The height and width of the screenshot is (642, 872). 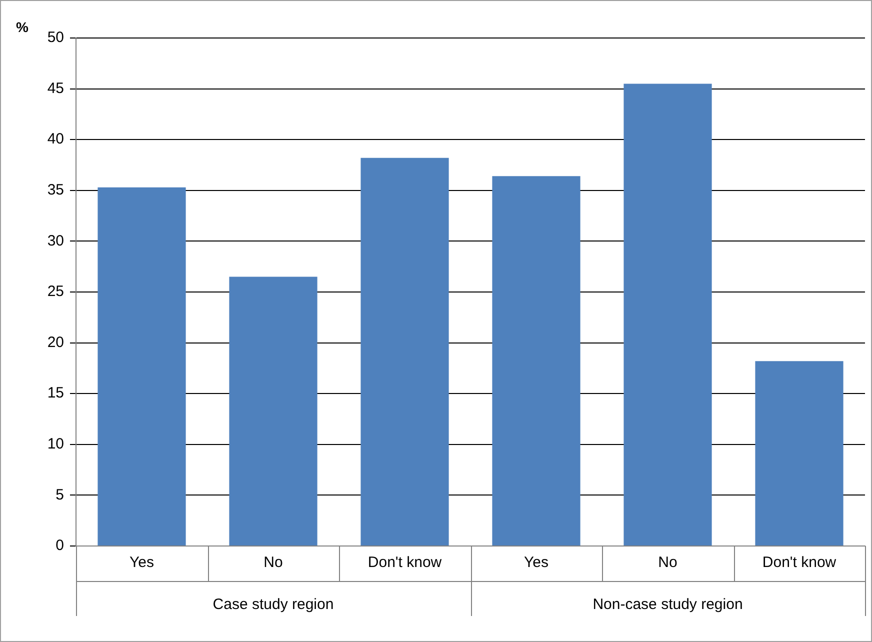 What do you see at coordinates (55, 291) in the screenshot?
I see `y-tick-label: 25` at bounding box center [55, 291].